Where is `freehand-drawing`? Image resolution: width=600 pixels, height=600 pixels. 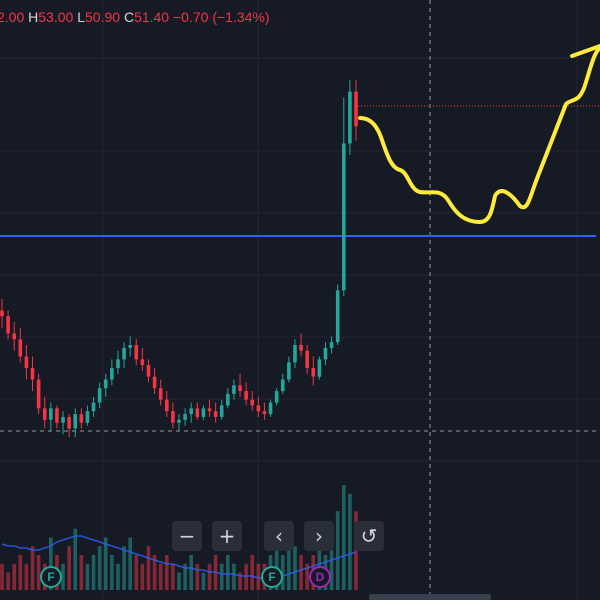 freehand-drawing is located at coordinates (479, 135).